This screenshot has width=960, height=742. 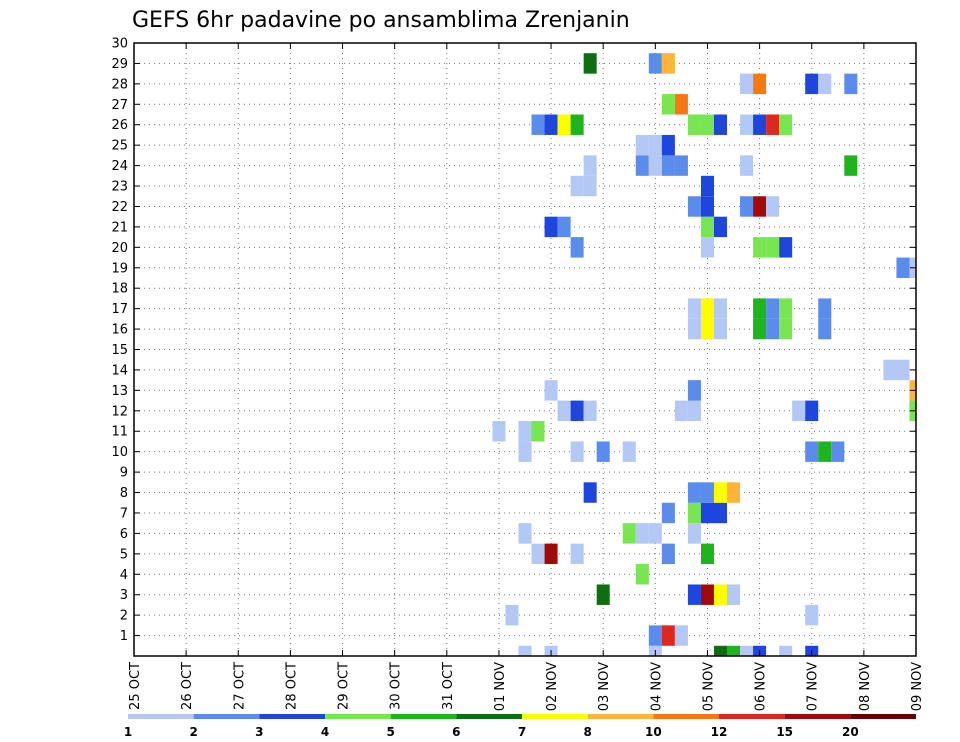 What do you see at coordinates (119, 227) in the screenshot?
I see `y-tick-label: 21` at bounding box center [119, 227].